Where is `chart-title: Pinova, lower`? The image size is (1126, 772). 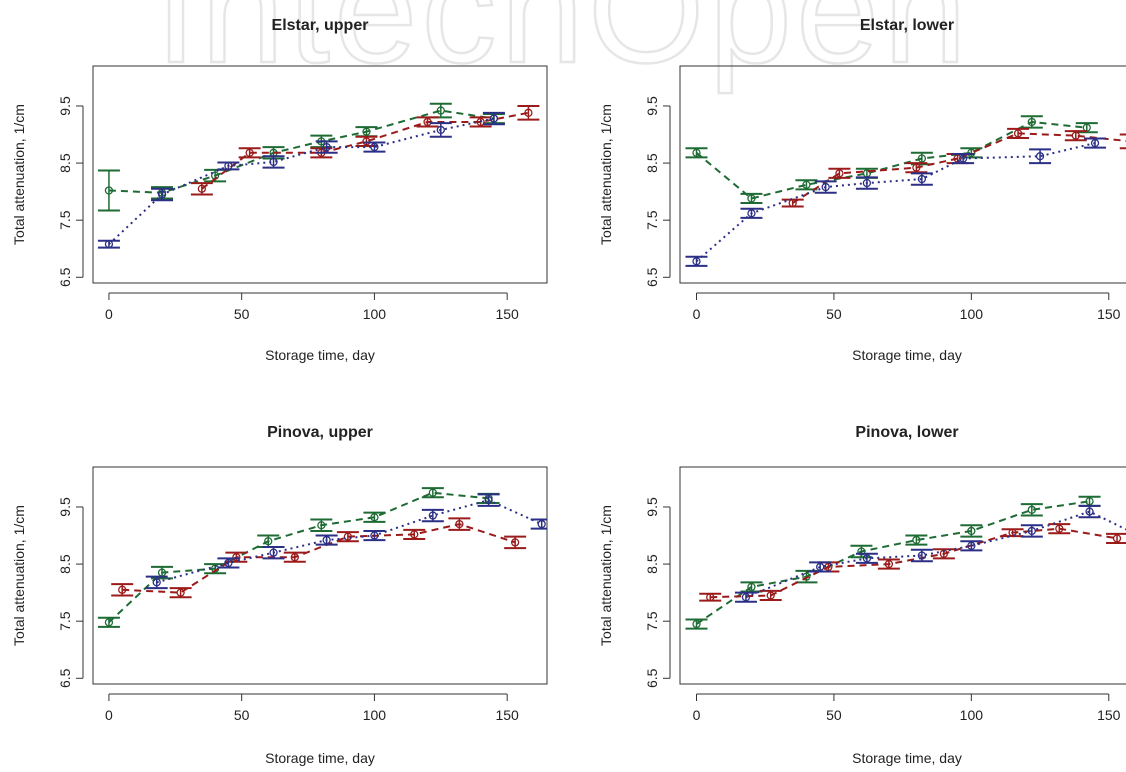 chart-title: Pinova, lower is located at coordinates (906, 432).